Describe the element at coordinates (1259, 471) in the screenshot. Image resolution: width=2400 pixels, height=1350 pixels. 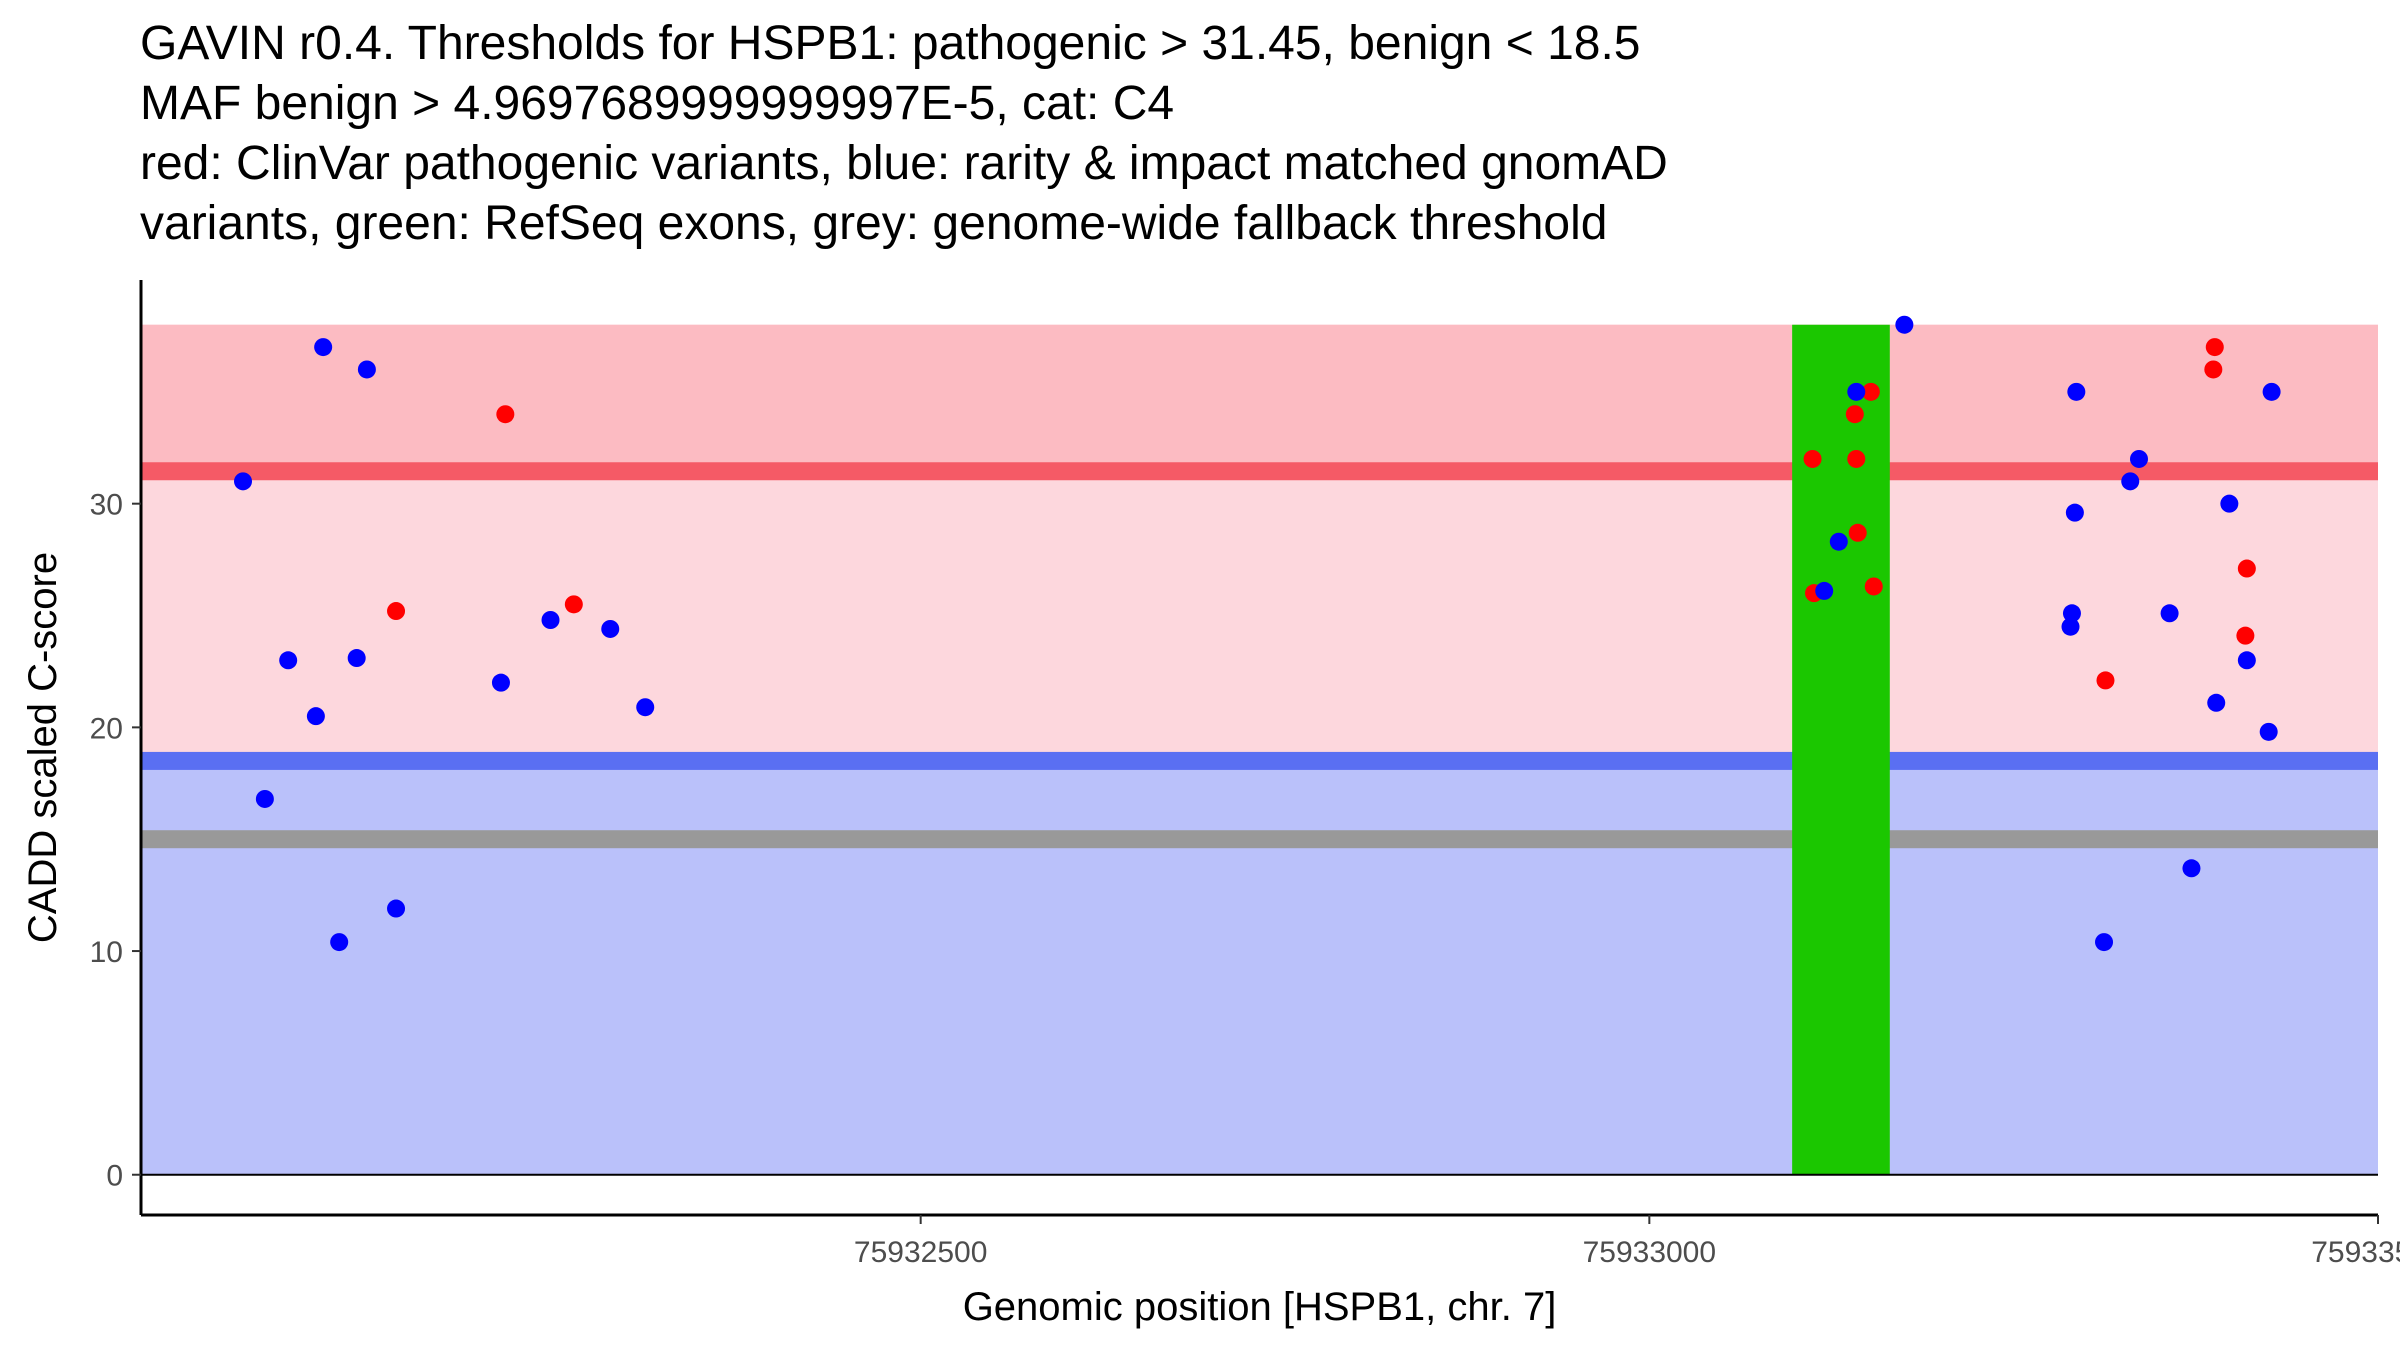
I see `pathogenic-threshold-line` at that location.